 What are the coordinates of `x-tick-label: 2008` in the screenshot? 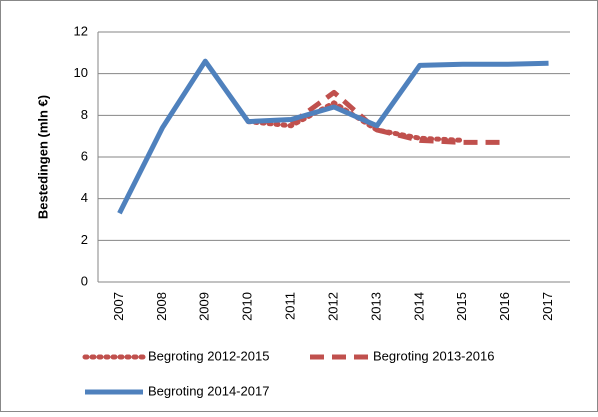 It's located at (161, 306).